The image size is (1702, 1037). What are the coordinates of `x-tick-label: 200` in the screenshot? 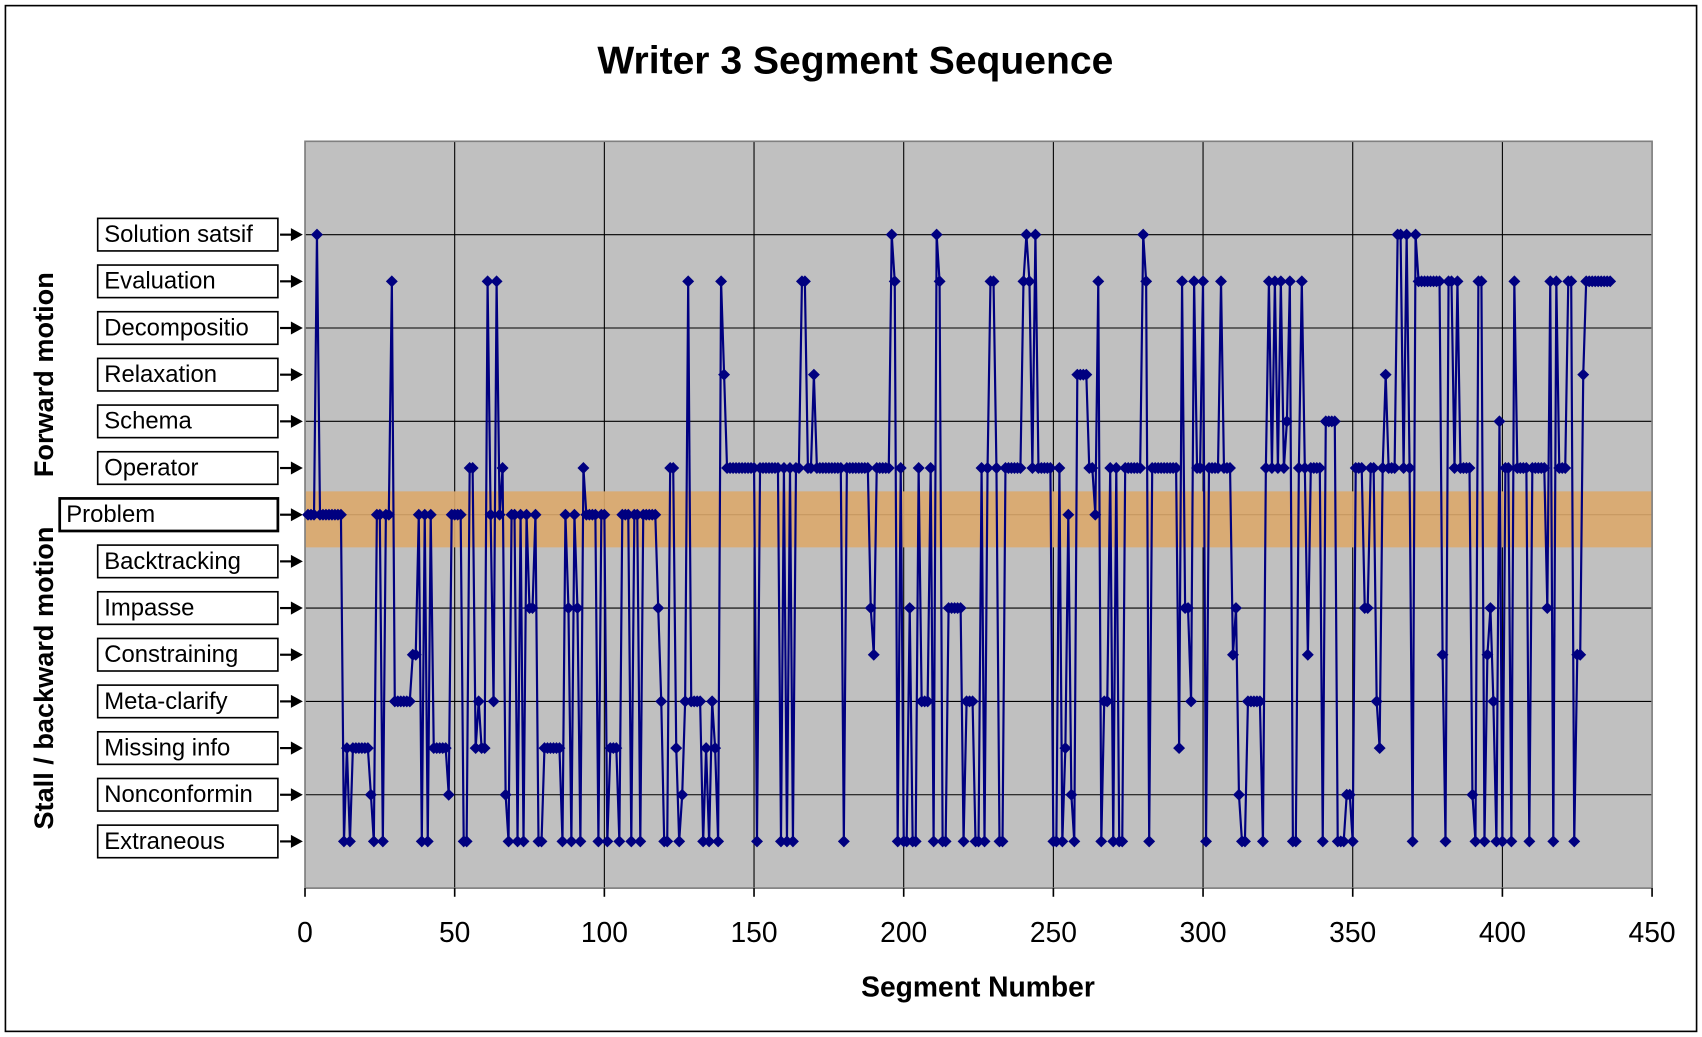 It's located at (903, 932).